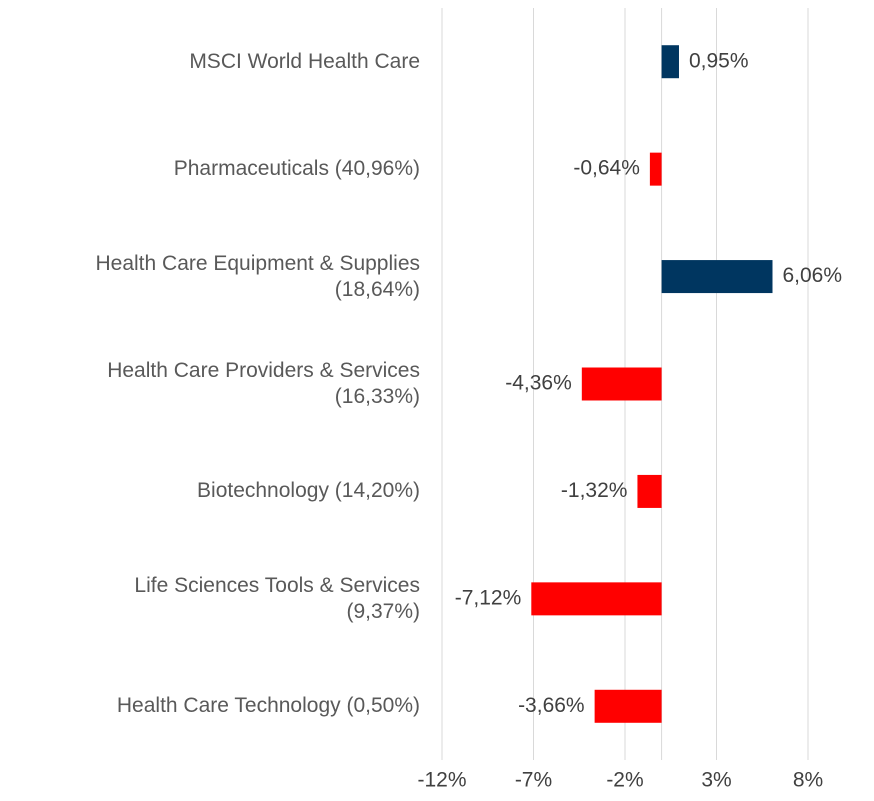  What do you see at coordinates (304, 61) in the screenshot?
I see `category-label: MSCI World Health Care` at bounding box center [304, 61].